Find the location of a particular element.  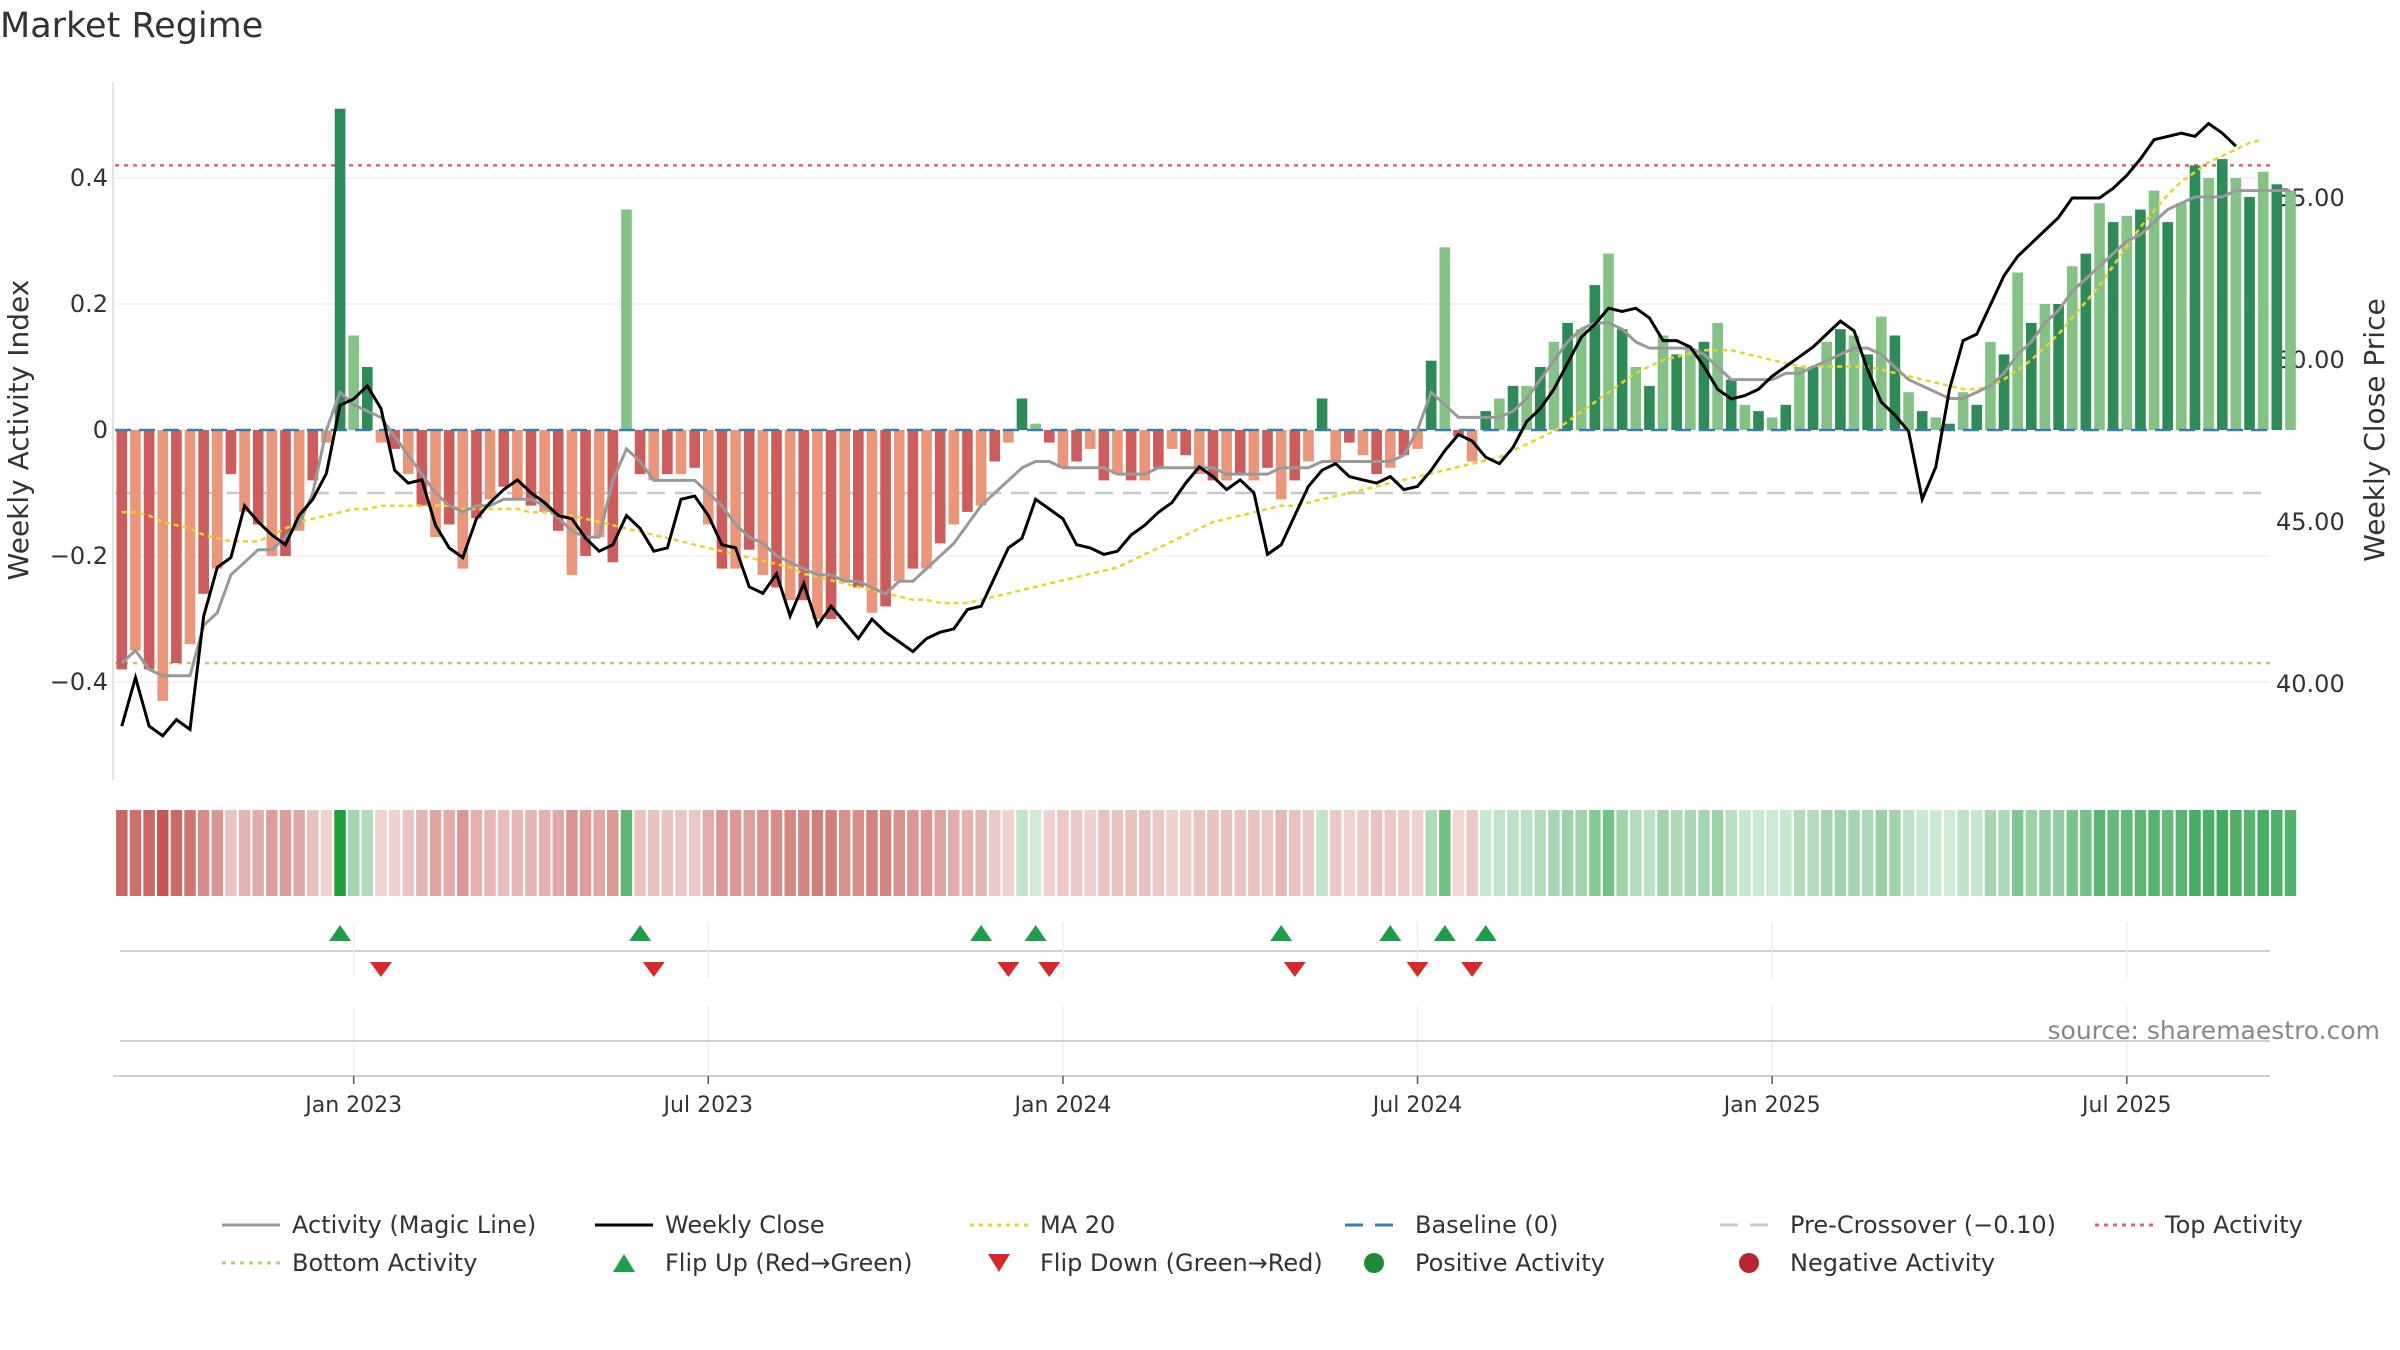

legend-label: Top Activity is located at coordinates (2233, 1225).